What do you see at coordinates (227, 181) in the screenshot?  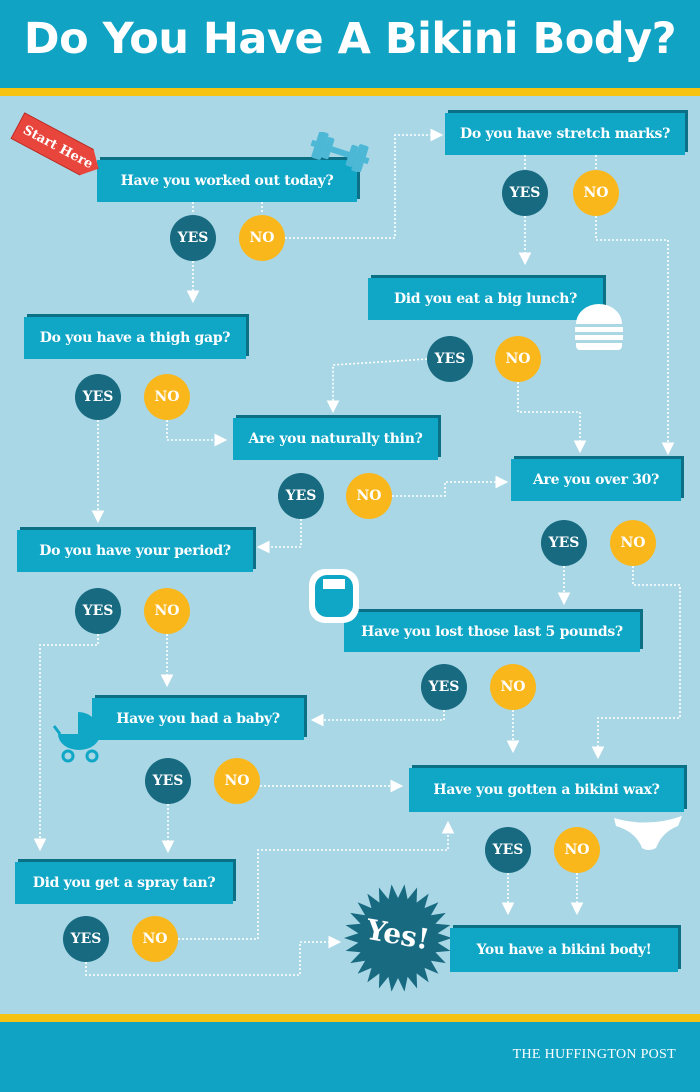 I see `question-worked-out: Have you worked out today?` at bounding box center [227, 181].